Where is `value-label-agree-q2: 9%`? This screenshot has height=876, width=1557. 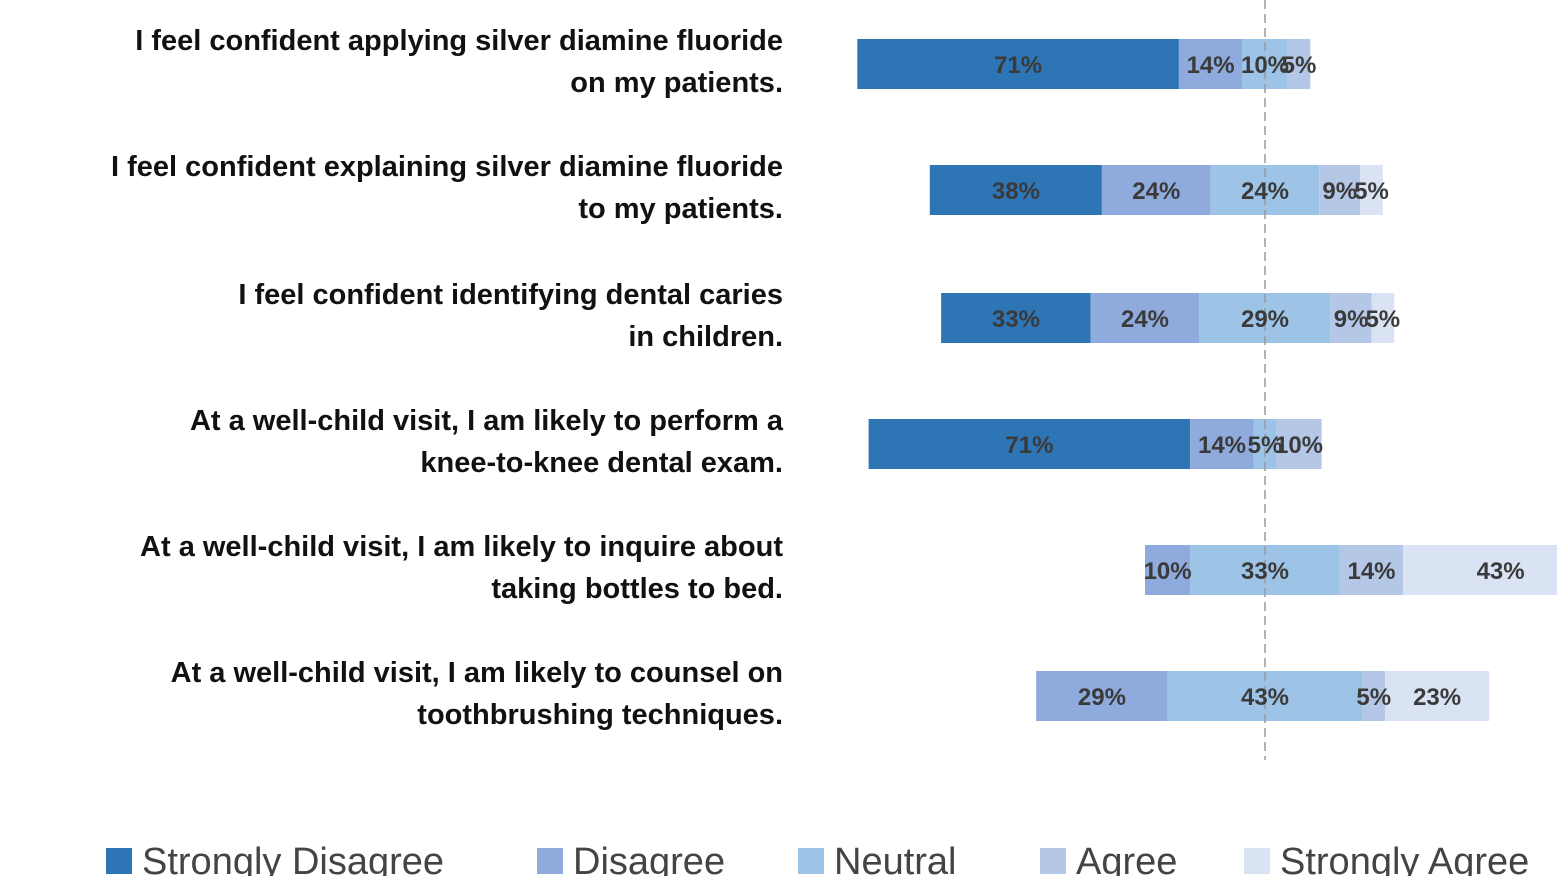 value-label-agree-q2: 9% is located at coordinates (1339, 191).